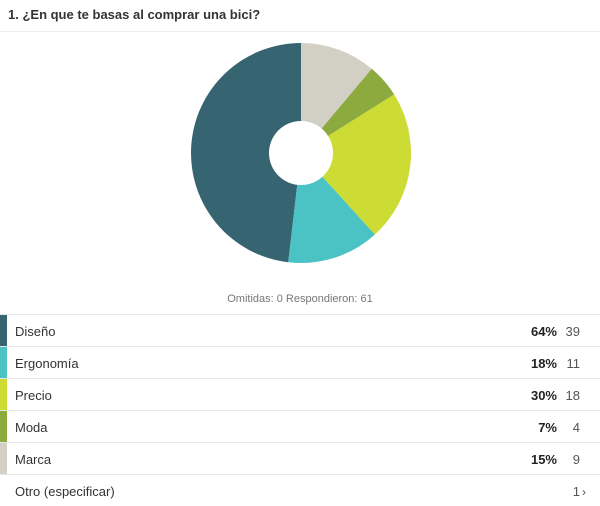 Image resolution: width=600 pixels, height=506 pixels. I want to click on legend-swatch-marca, so click(3, 458).